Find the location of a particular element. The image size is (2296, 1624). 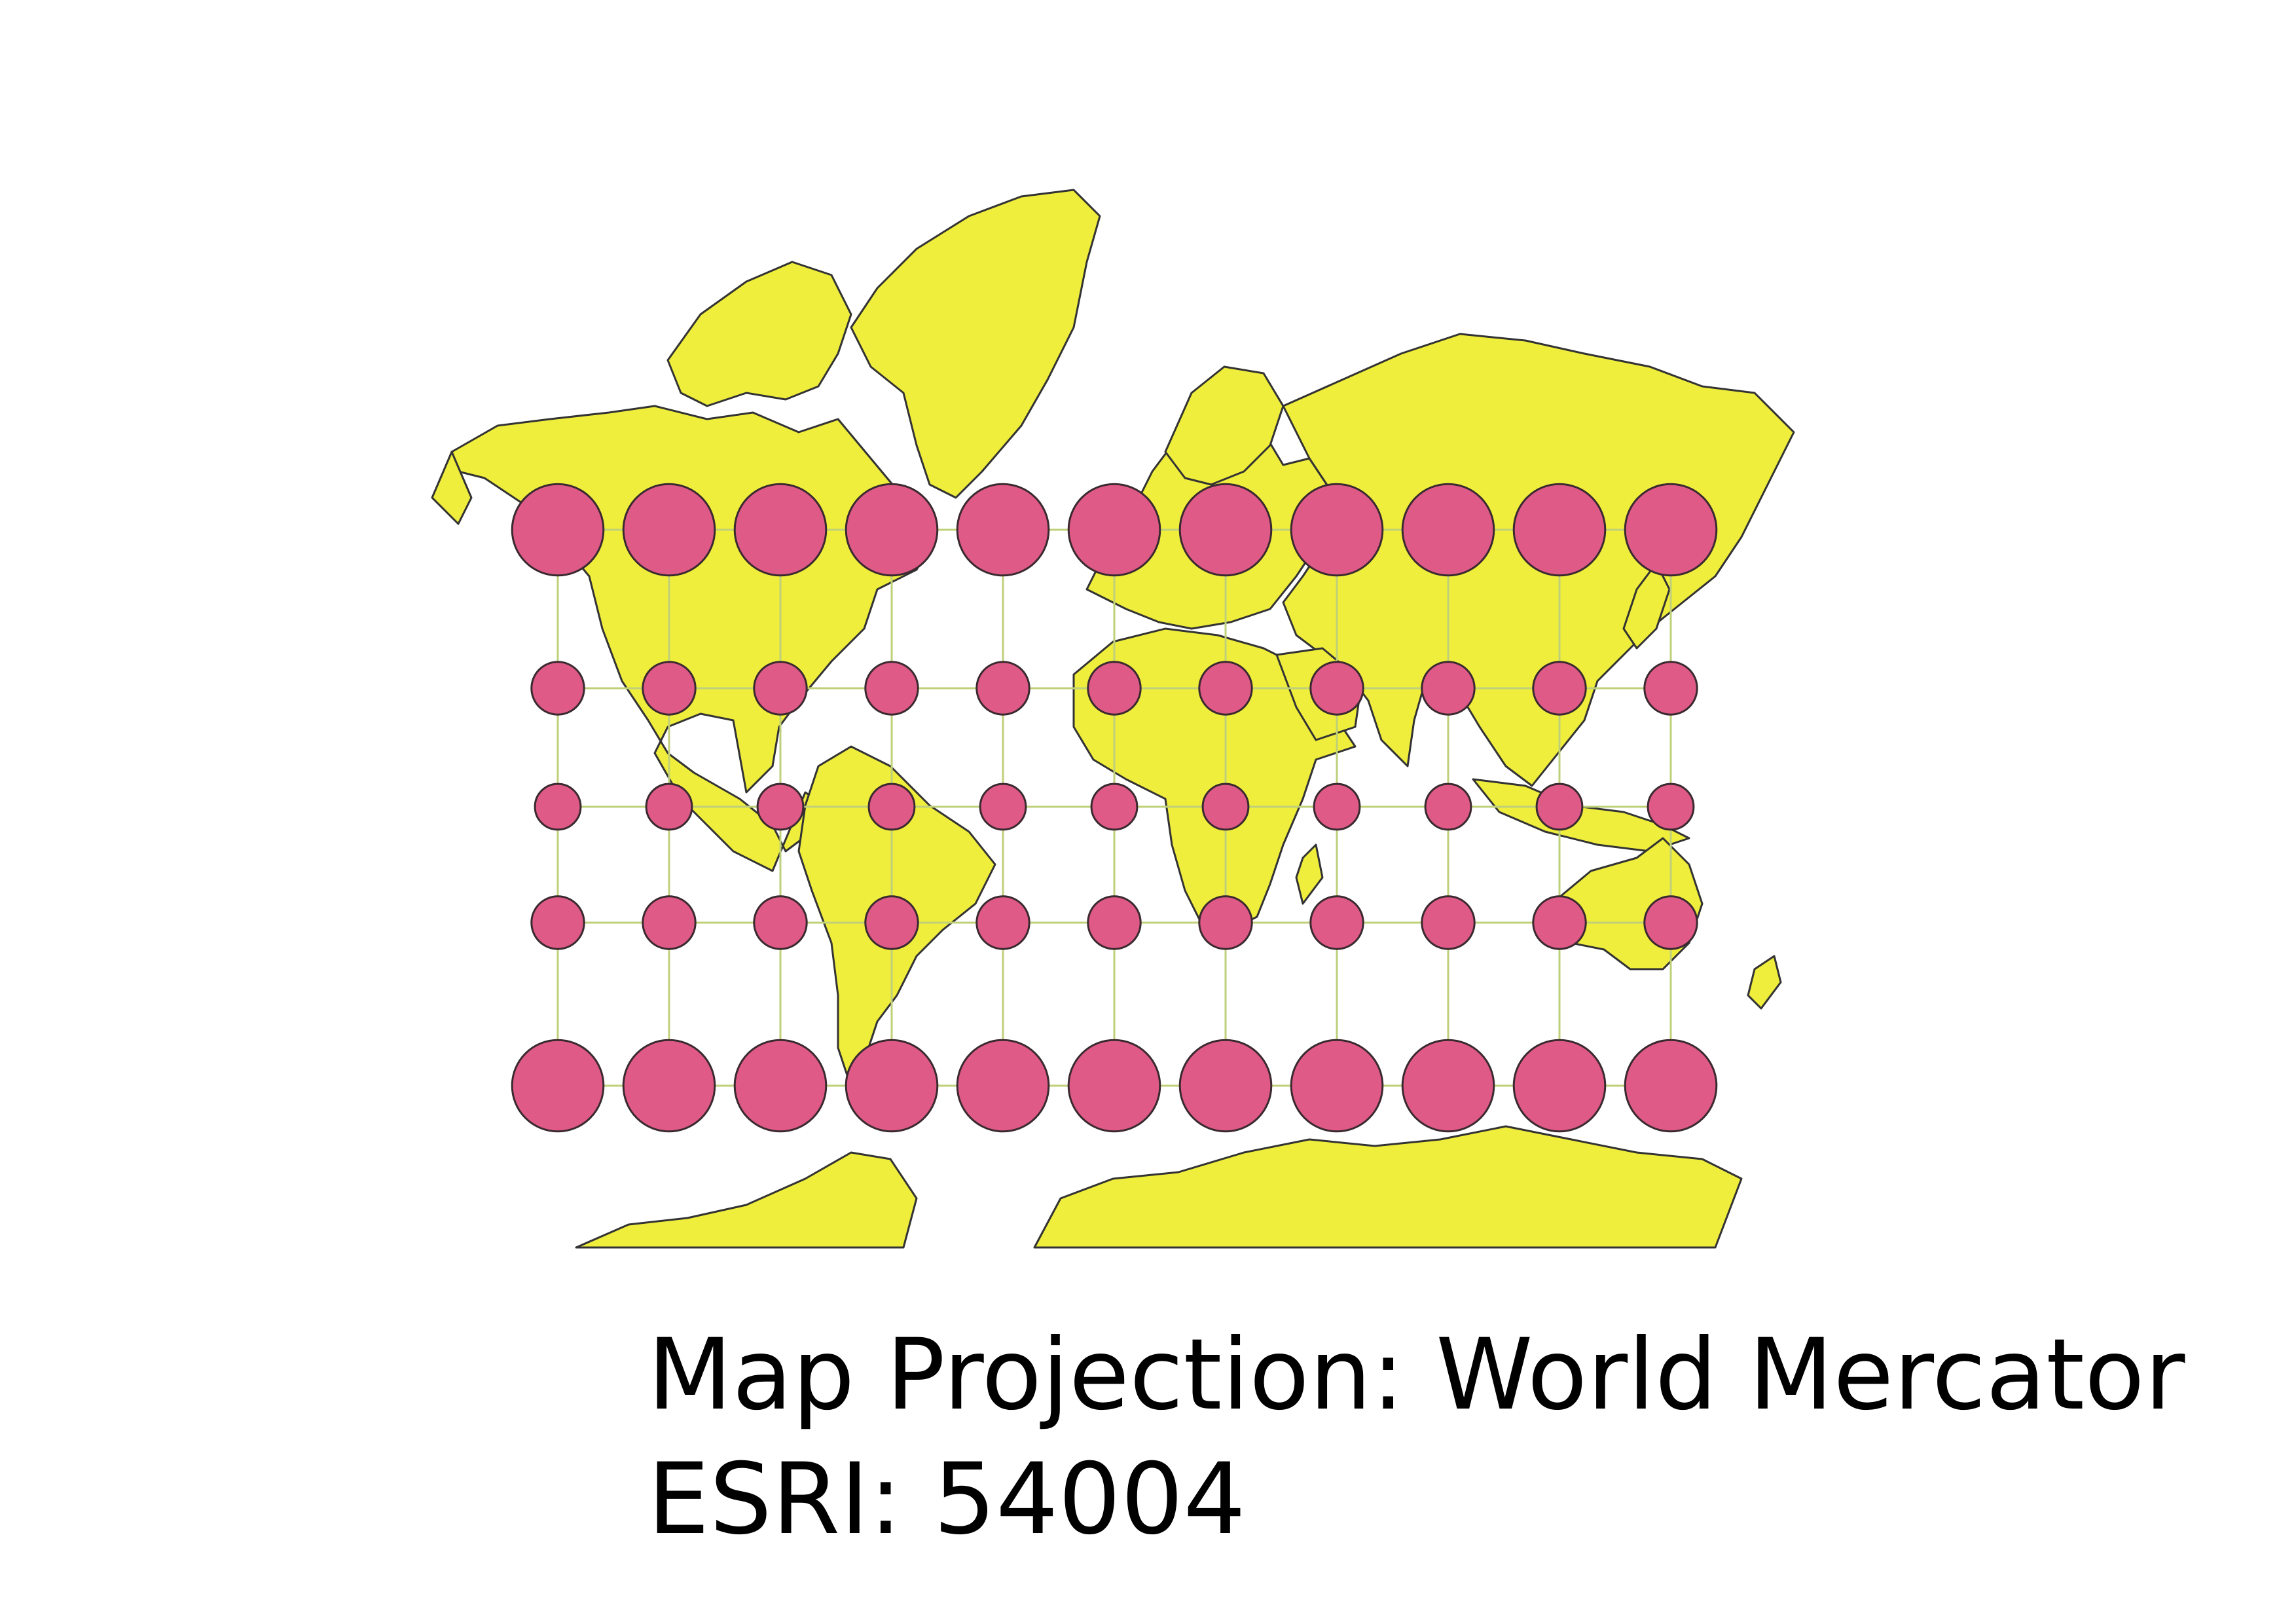

projection-code-caption: ESRI: 54004 is located at coordinates (946, 1500).